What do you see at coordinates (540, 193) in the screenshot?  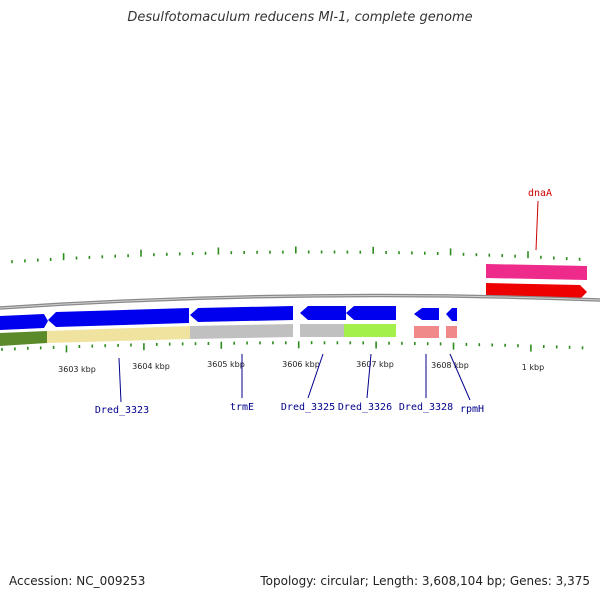 I see `gene-label-dnaa: dnaA` at bounding box center [540, 193].